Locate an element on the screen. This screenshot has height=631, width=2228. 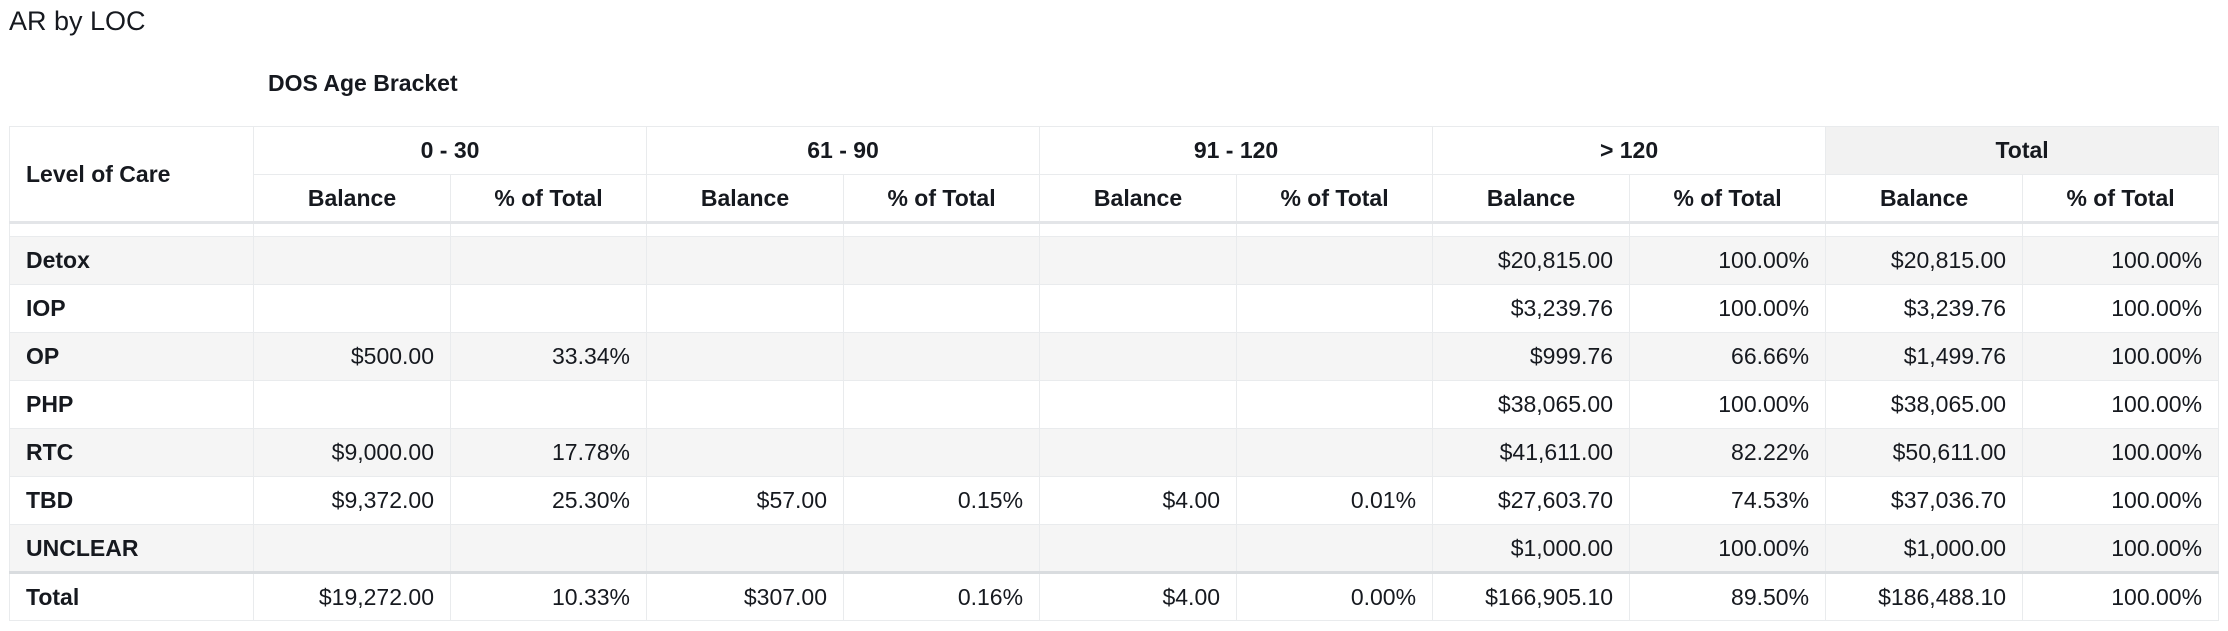
table-row: PHP $38,065.00 100.00% $38,065.00 100.00% is located at coordinates (1114, 404).